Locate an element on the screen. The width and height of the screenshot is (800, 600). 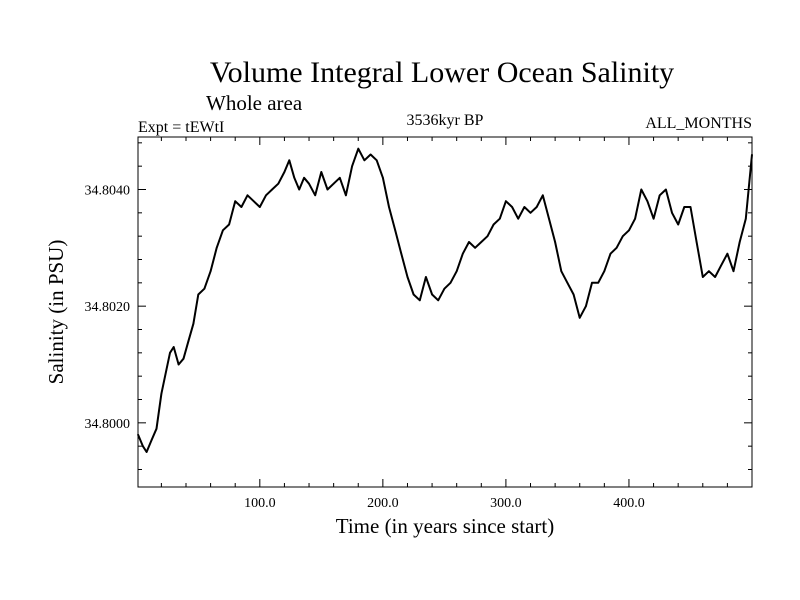
months-label: ALL_MONTHS is located at coordinates (698, 123).